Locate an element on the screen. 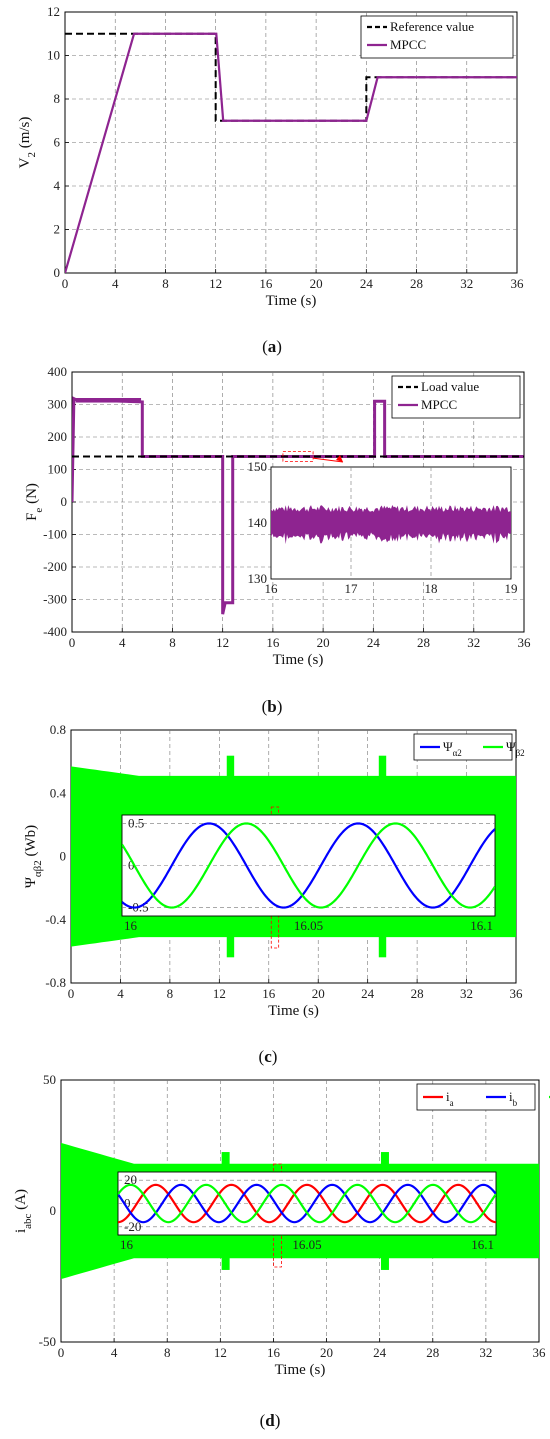  legend-entry-name: MPCC is located at coordinates (408, 44).